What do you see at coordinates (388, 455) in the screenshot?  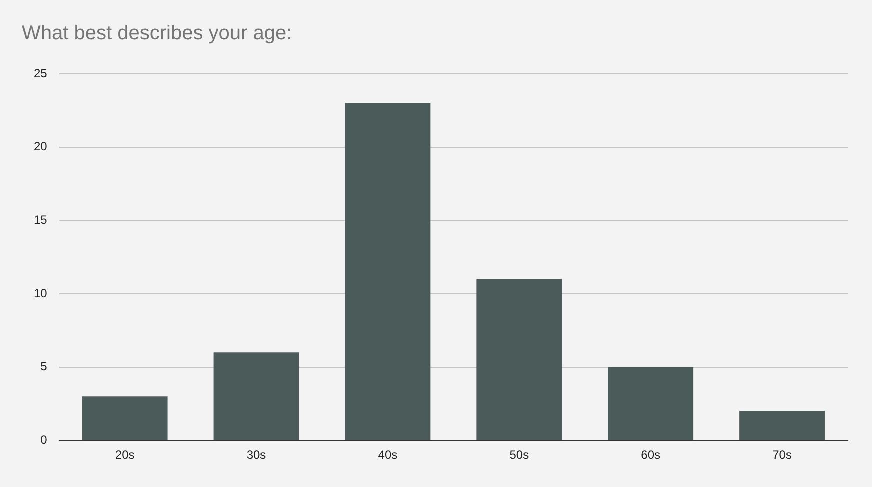 I see `x-tick-label: 40s` at bounding box center [388, 455].